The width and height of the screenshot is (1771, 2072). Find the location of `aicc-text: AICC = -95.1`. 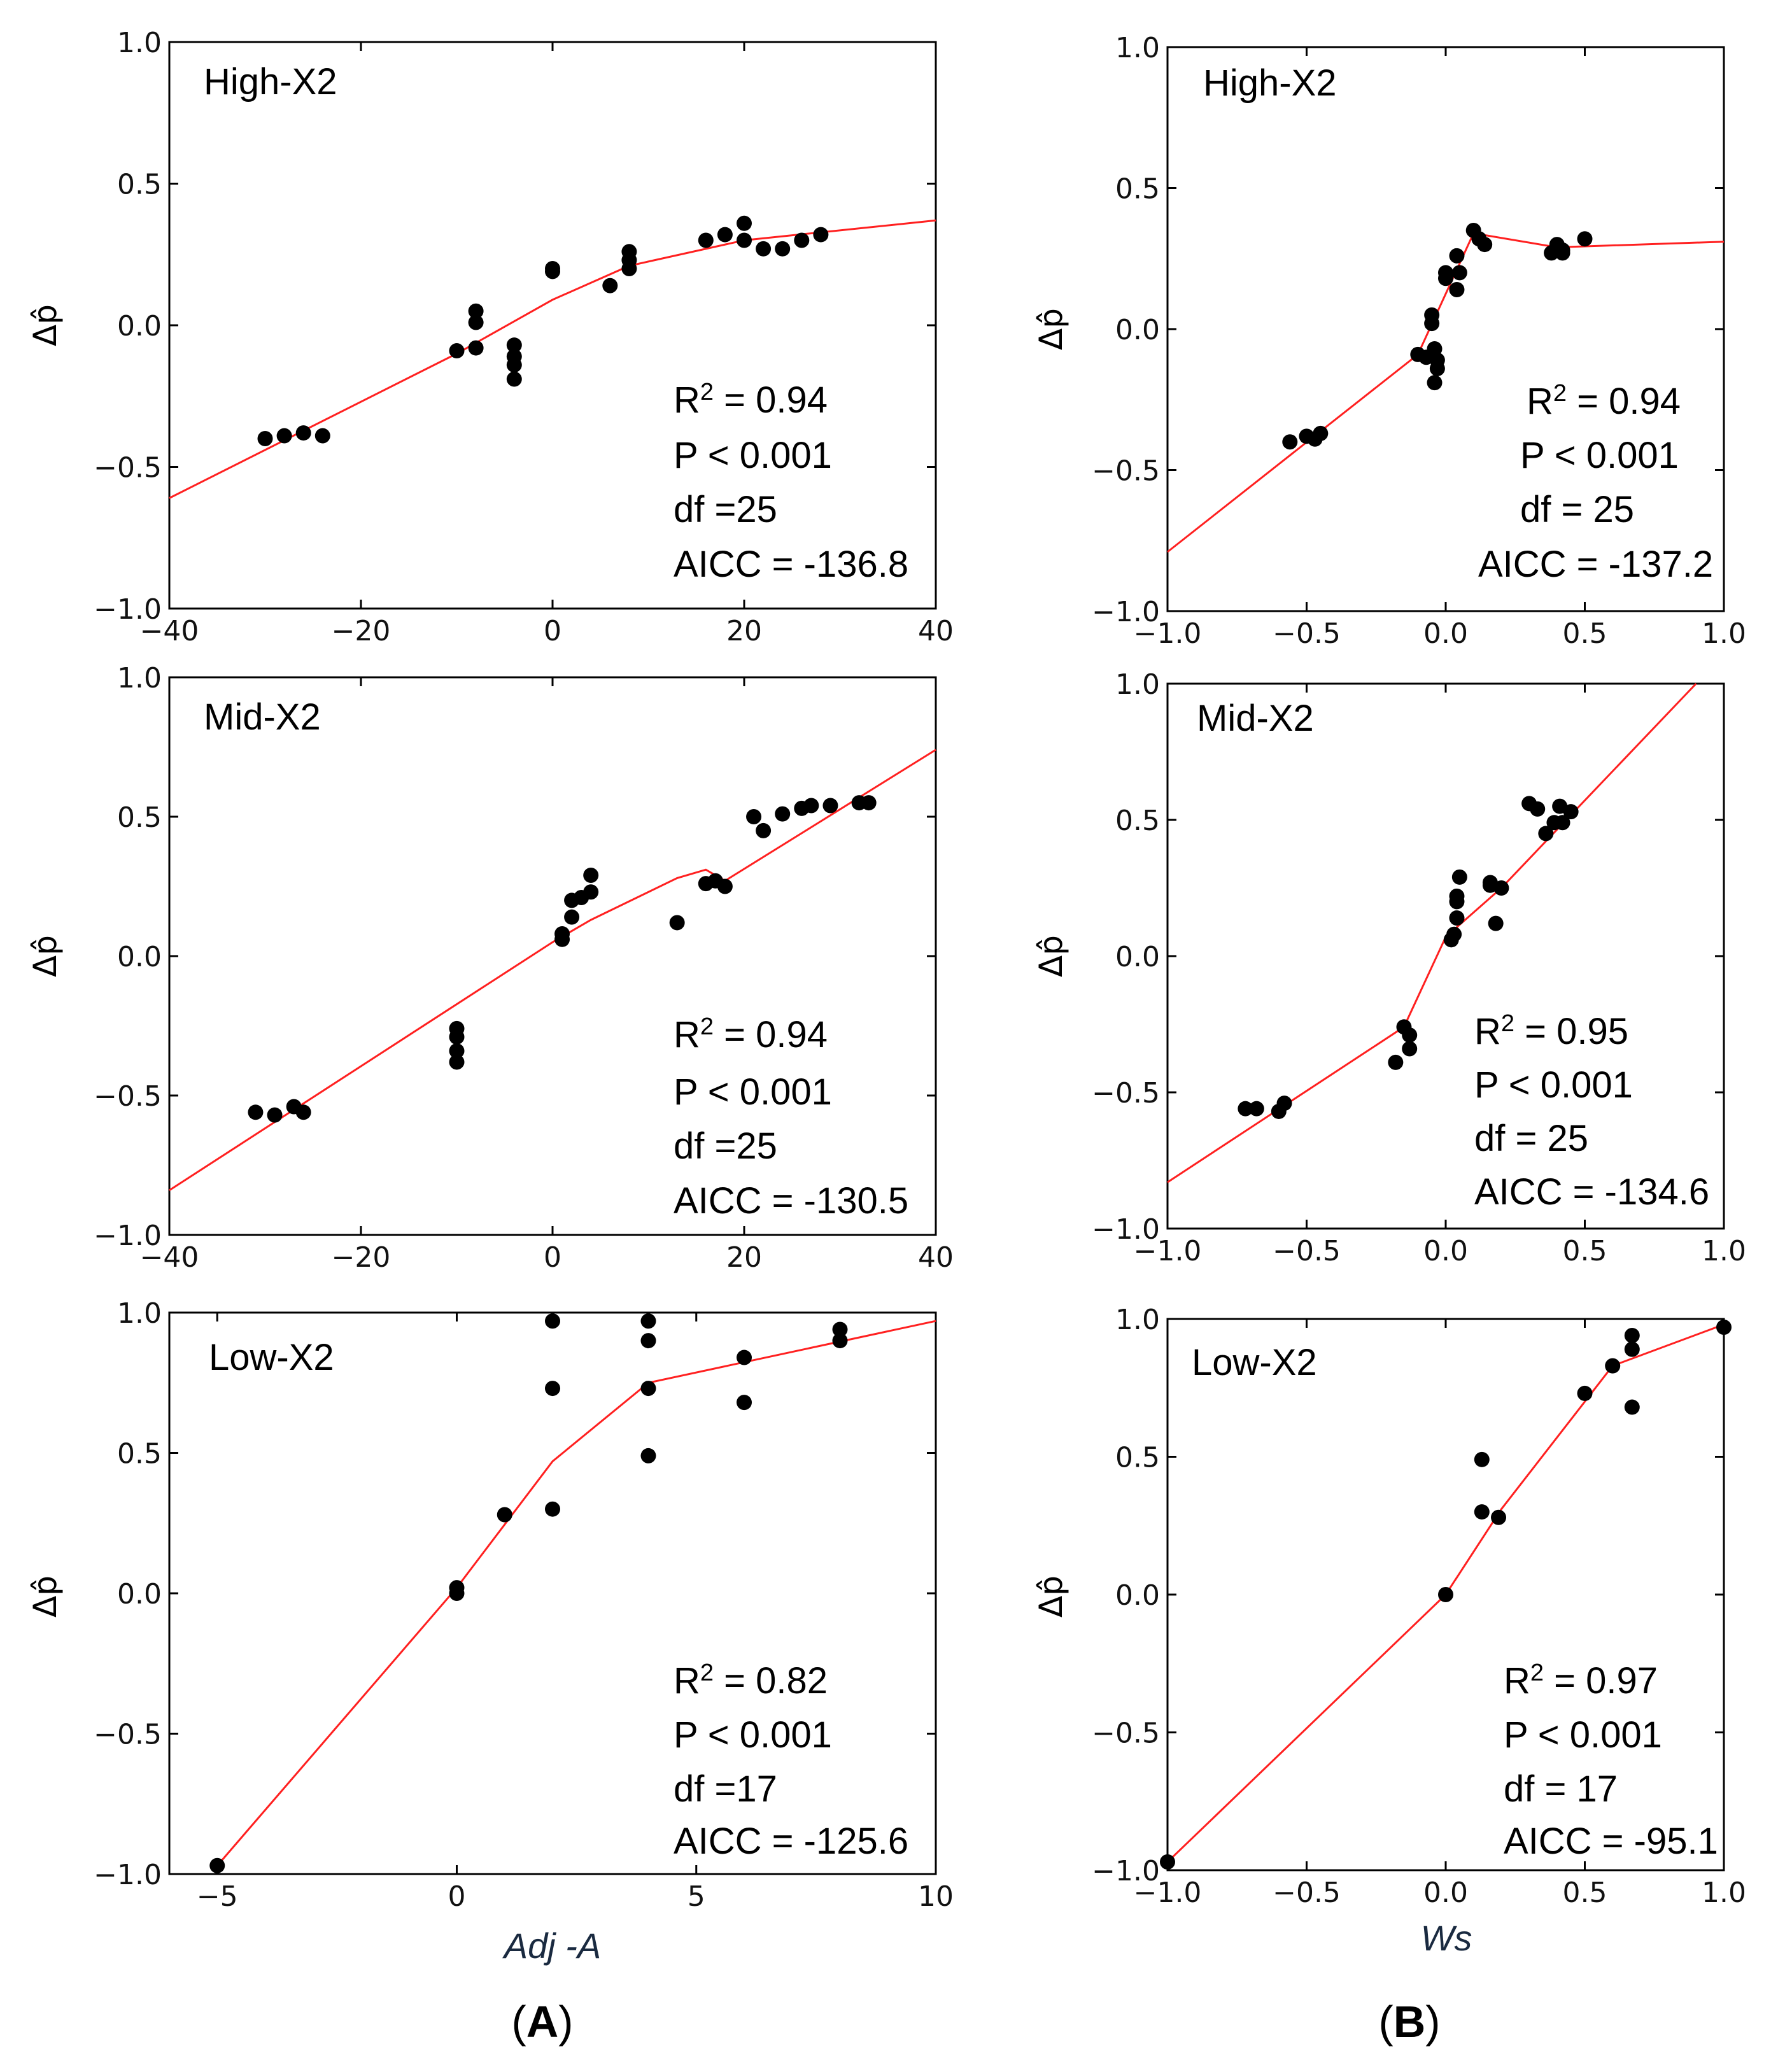

aicc-text: AICC = -95.1 is located at coordinates (1611, 1842).